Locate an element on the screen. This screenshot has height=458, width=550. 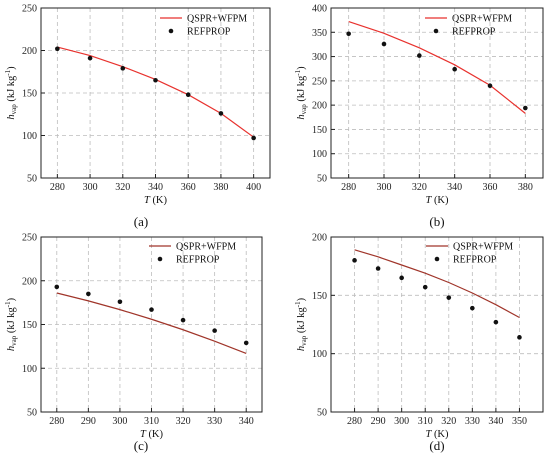
tick-label-y: 400 is located at coordinates (319, 9).